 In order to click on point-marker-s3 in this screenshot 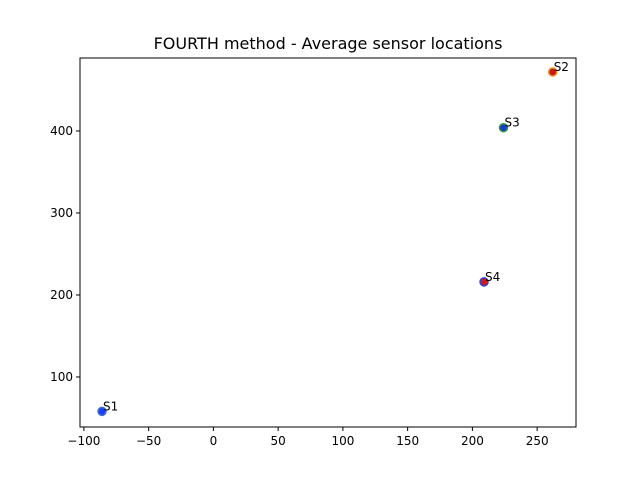, I will do `click(503, 127)`.